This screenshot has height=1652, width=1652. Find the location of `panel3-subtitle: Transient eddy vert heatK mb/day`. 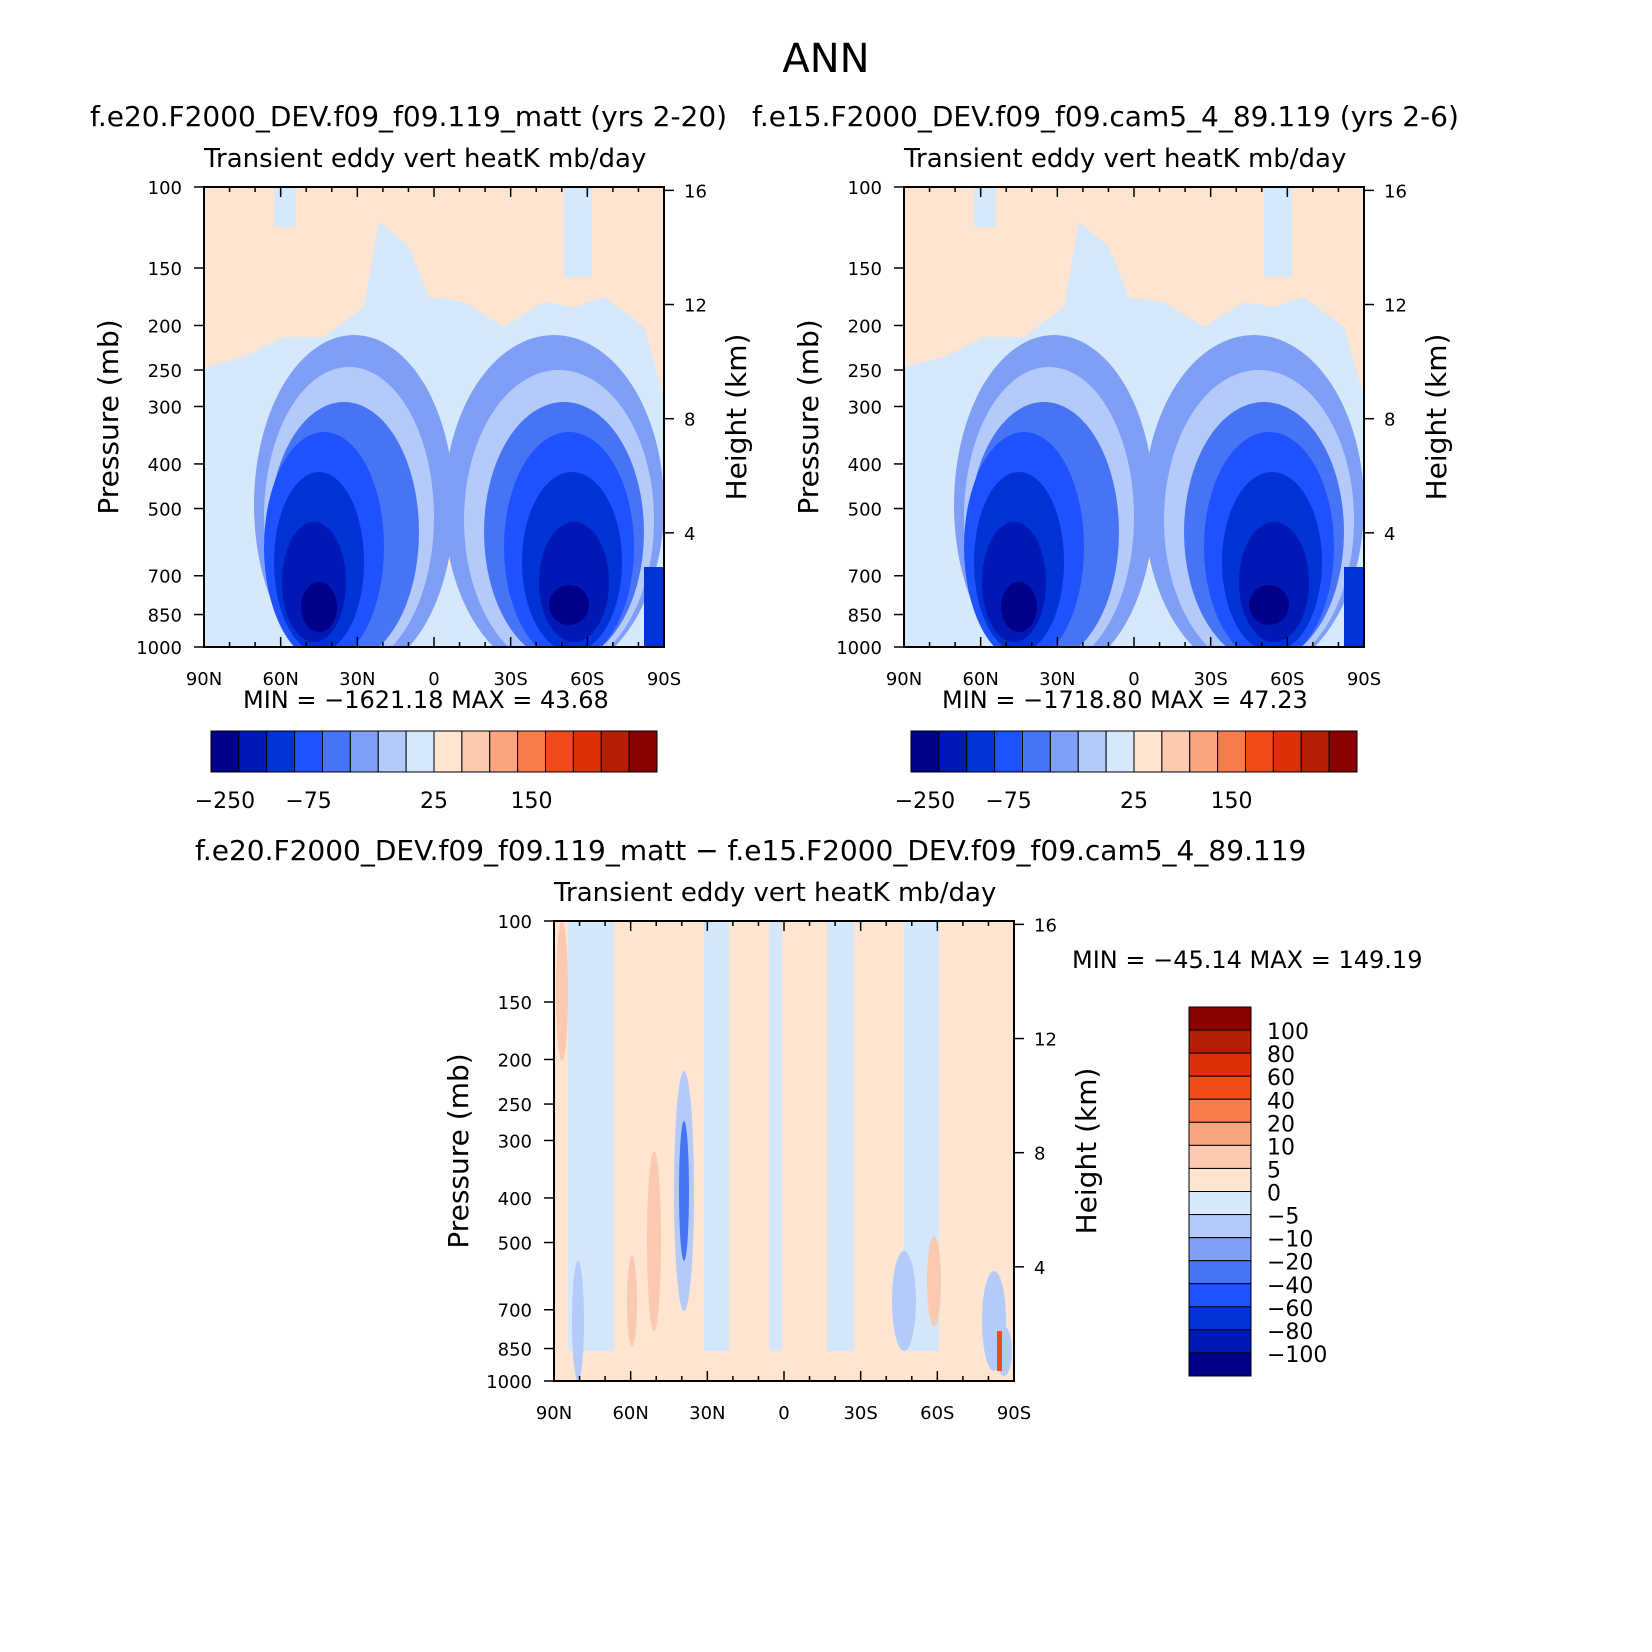

panel3-subtitle: Transient eddy vert heatK mb/day is located at coordinates (775, 893).